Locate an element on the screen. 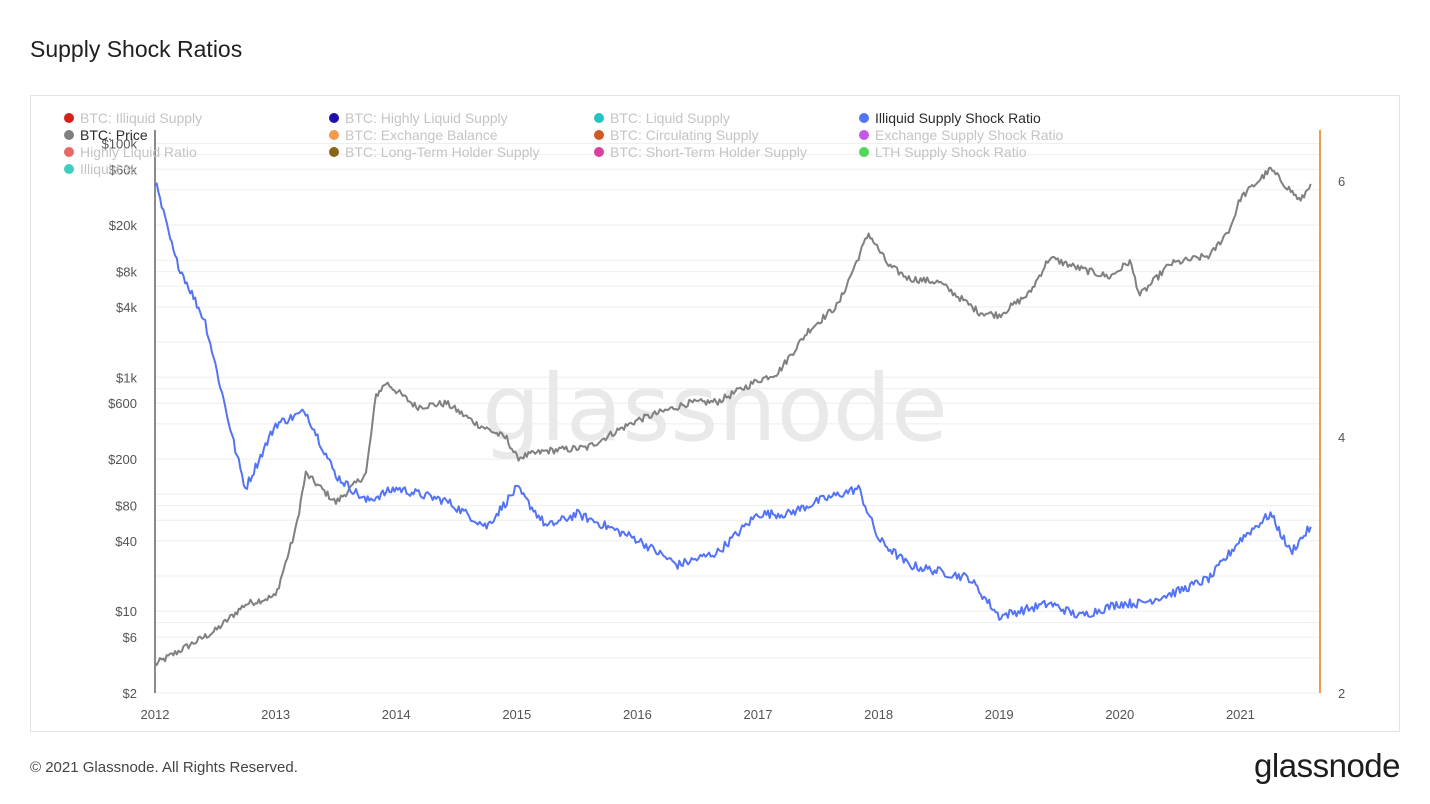  x-tick-label: 2015 is located at coordinates (516, 714).